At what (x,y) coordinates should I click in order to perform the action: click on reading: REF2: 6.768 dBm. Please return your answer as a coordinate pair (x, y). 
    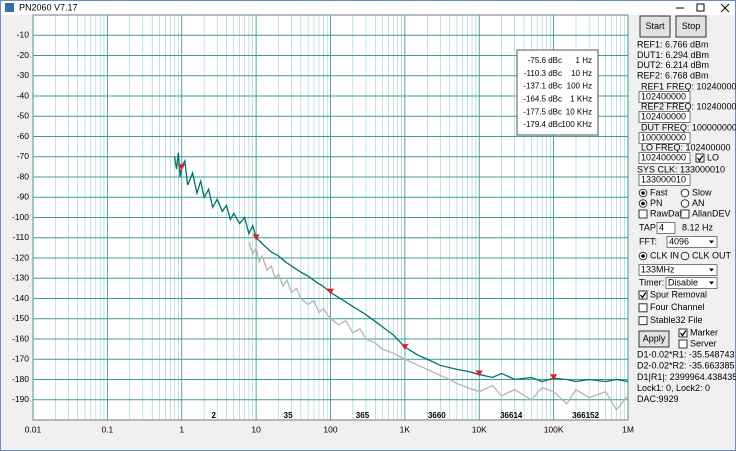
    Looking at the image, I should click on (673, 76).